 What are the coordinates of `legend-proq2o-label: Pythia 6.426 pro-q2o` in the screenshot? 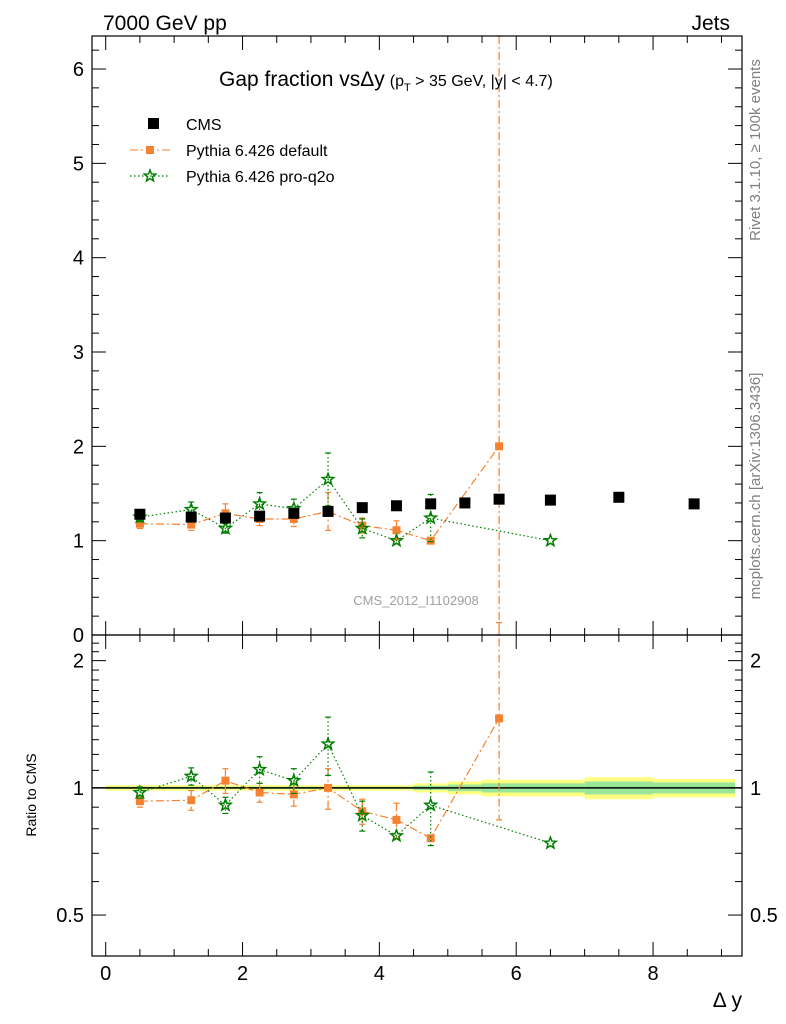 It's located at (260, 177).